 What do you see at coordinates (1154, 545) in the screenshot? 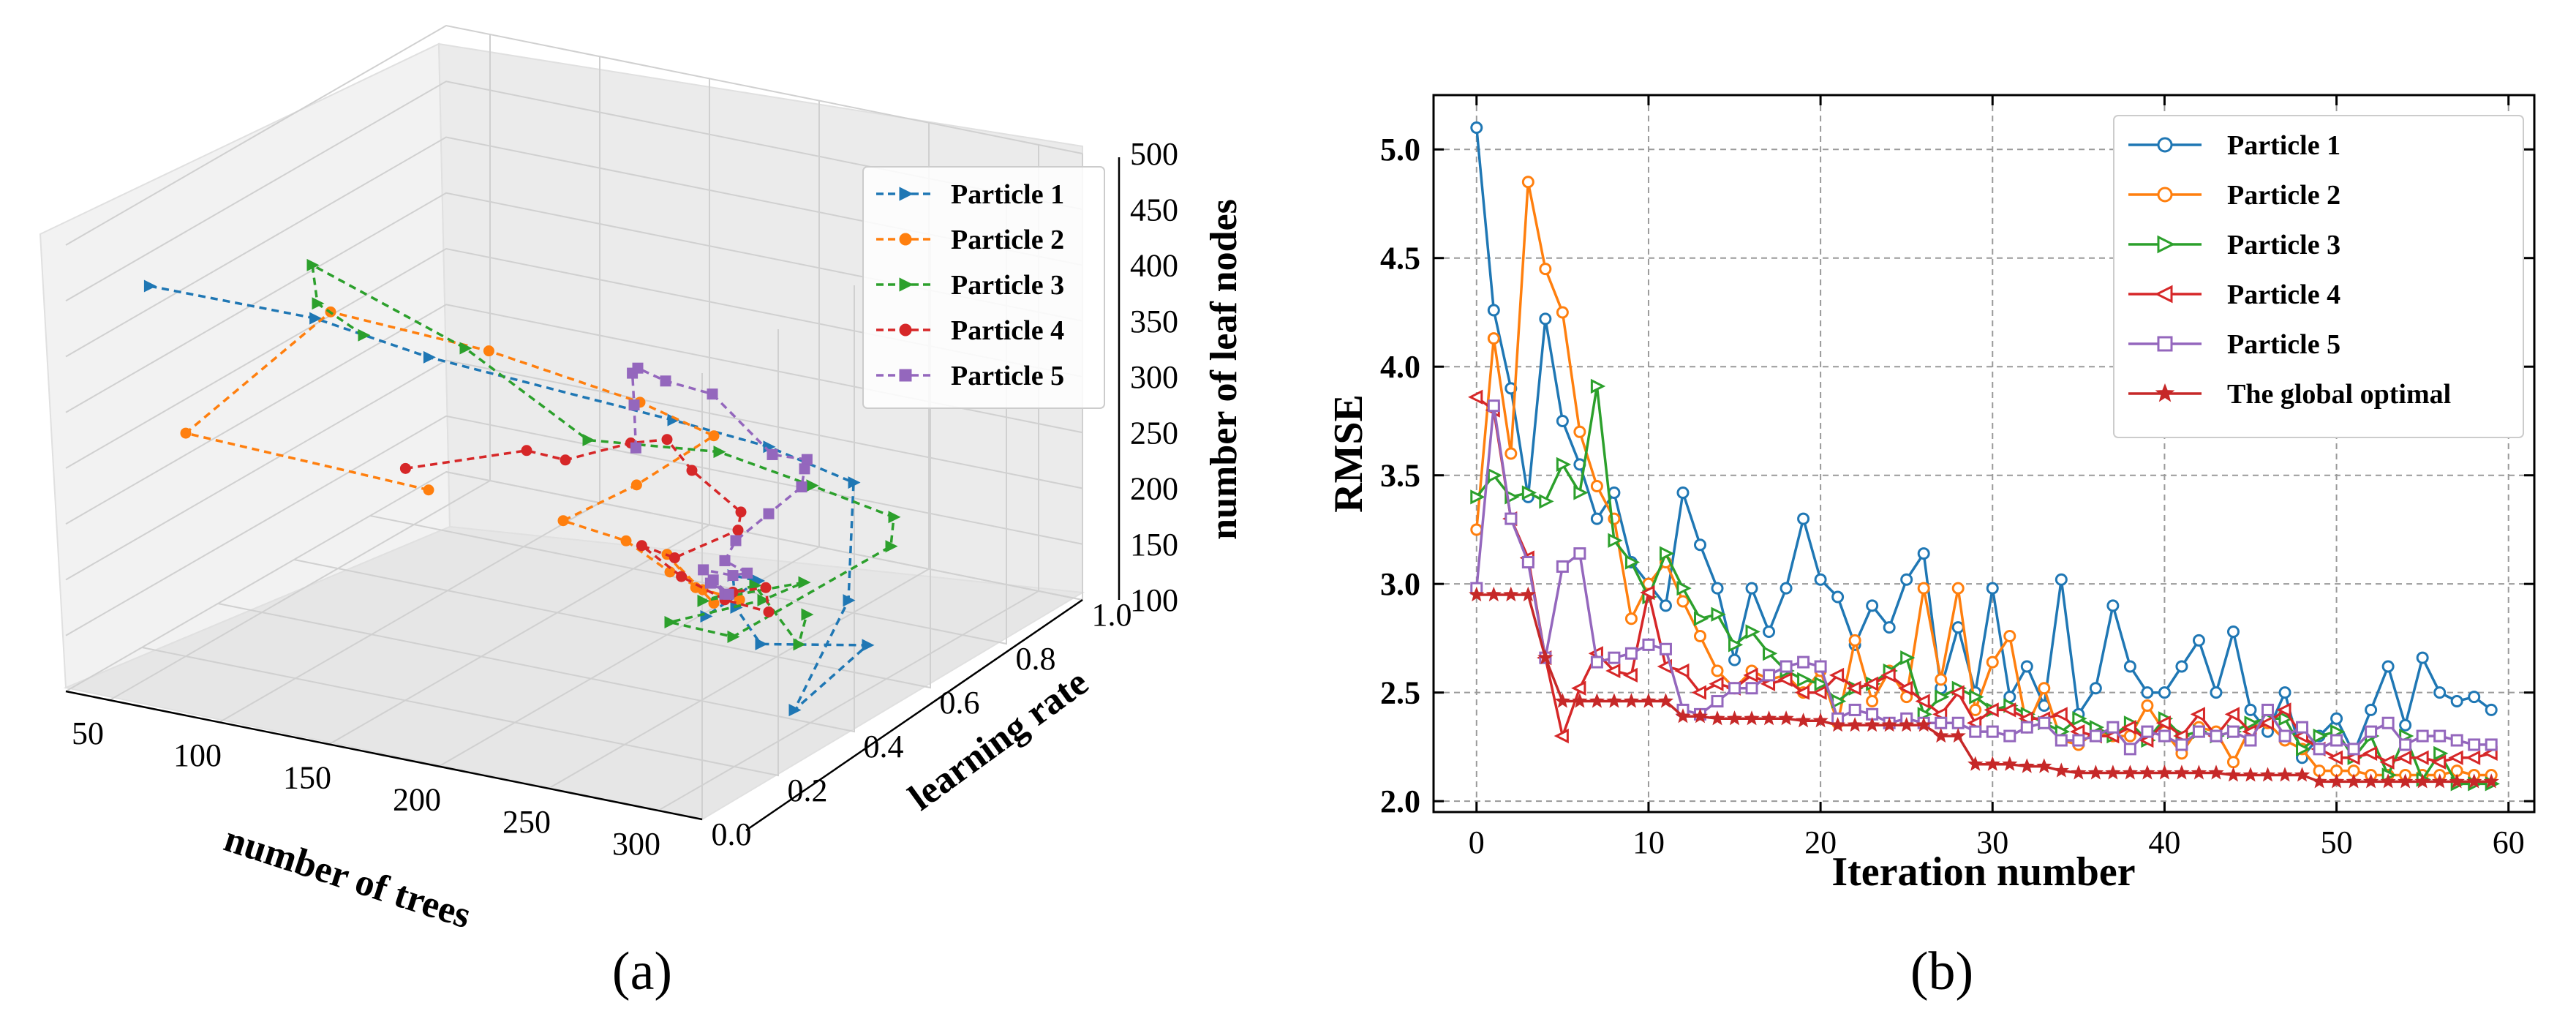
I see `z-tick-label: 150` at bounding box center [1154, 545].